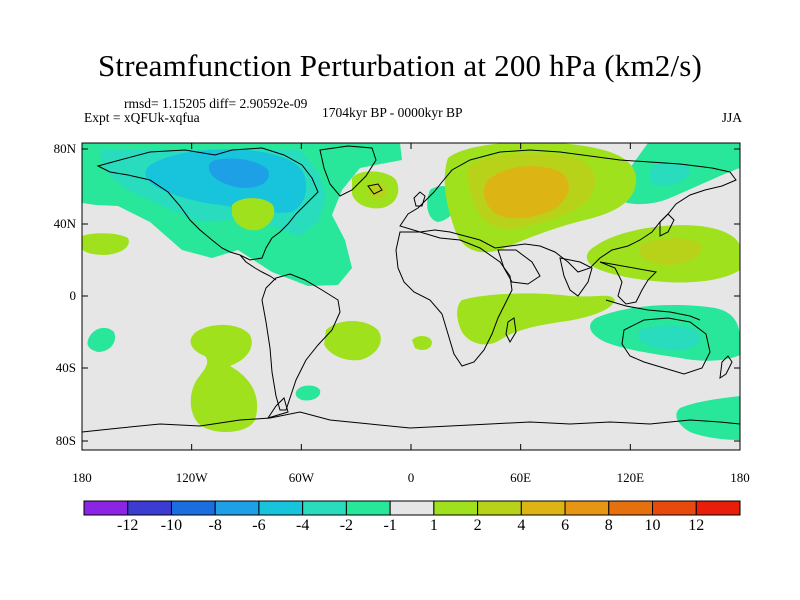 Image resolution: width=800 pixels, height=600 pixels. What do you see at coordinates (259, 525) in the screenshot?
I see `colorbar-label: -6` at bounding box center [259, 525].